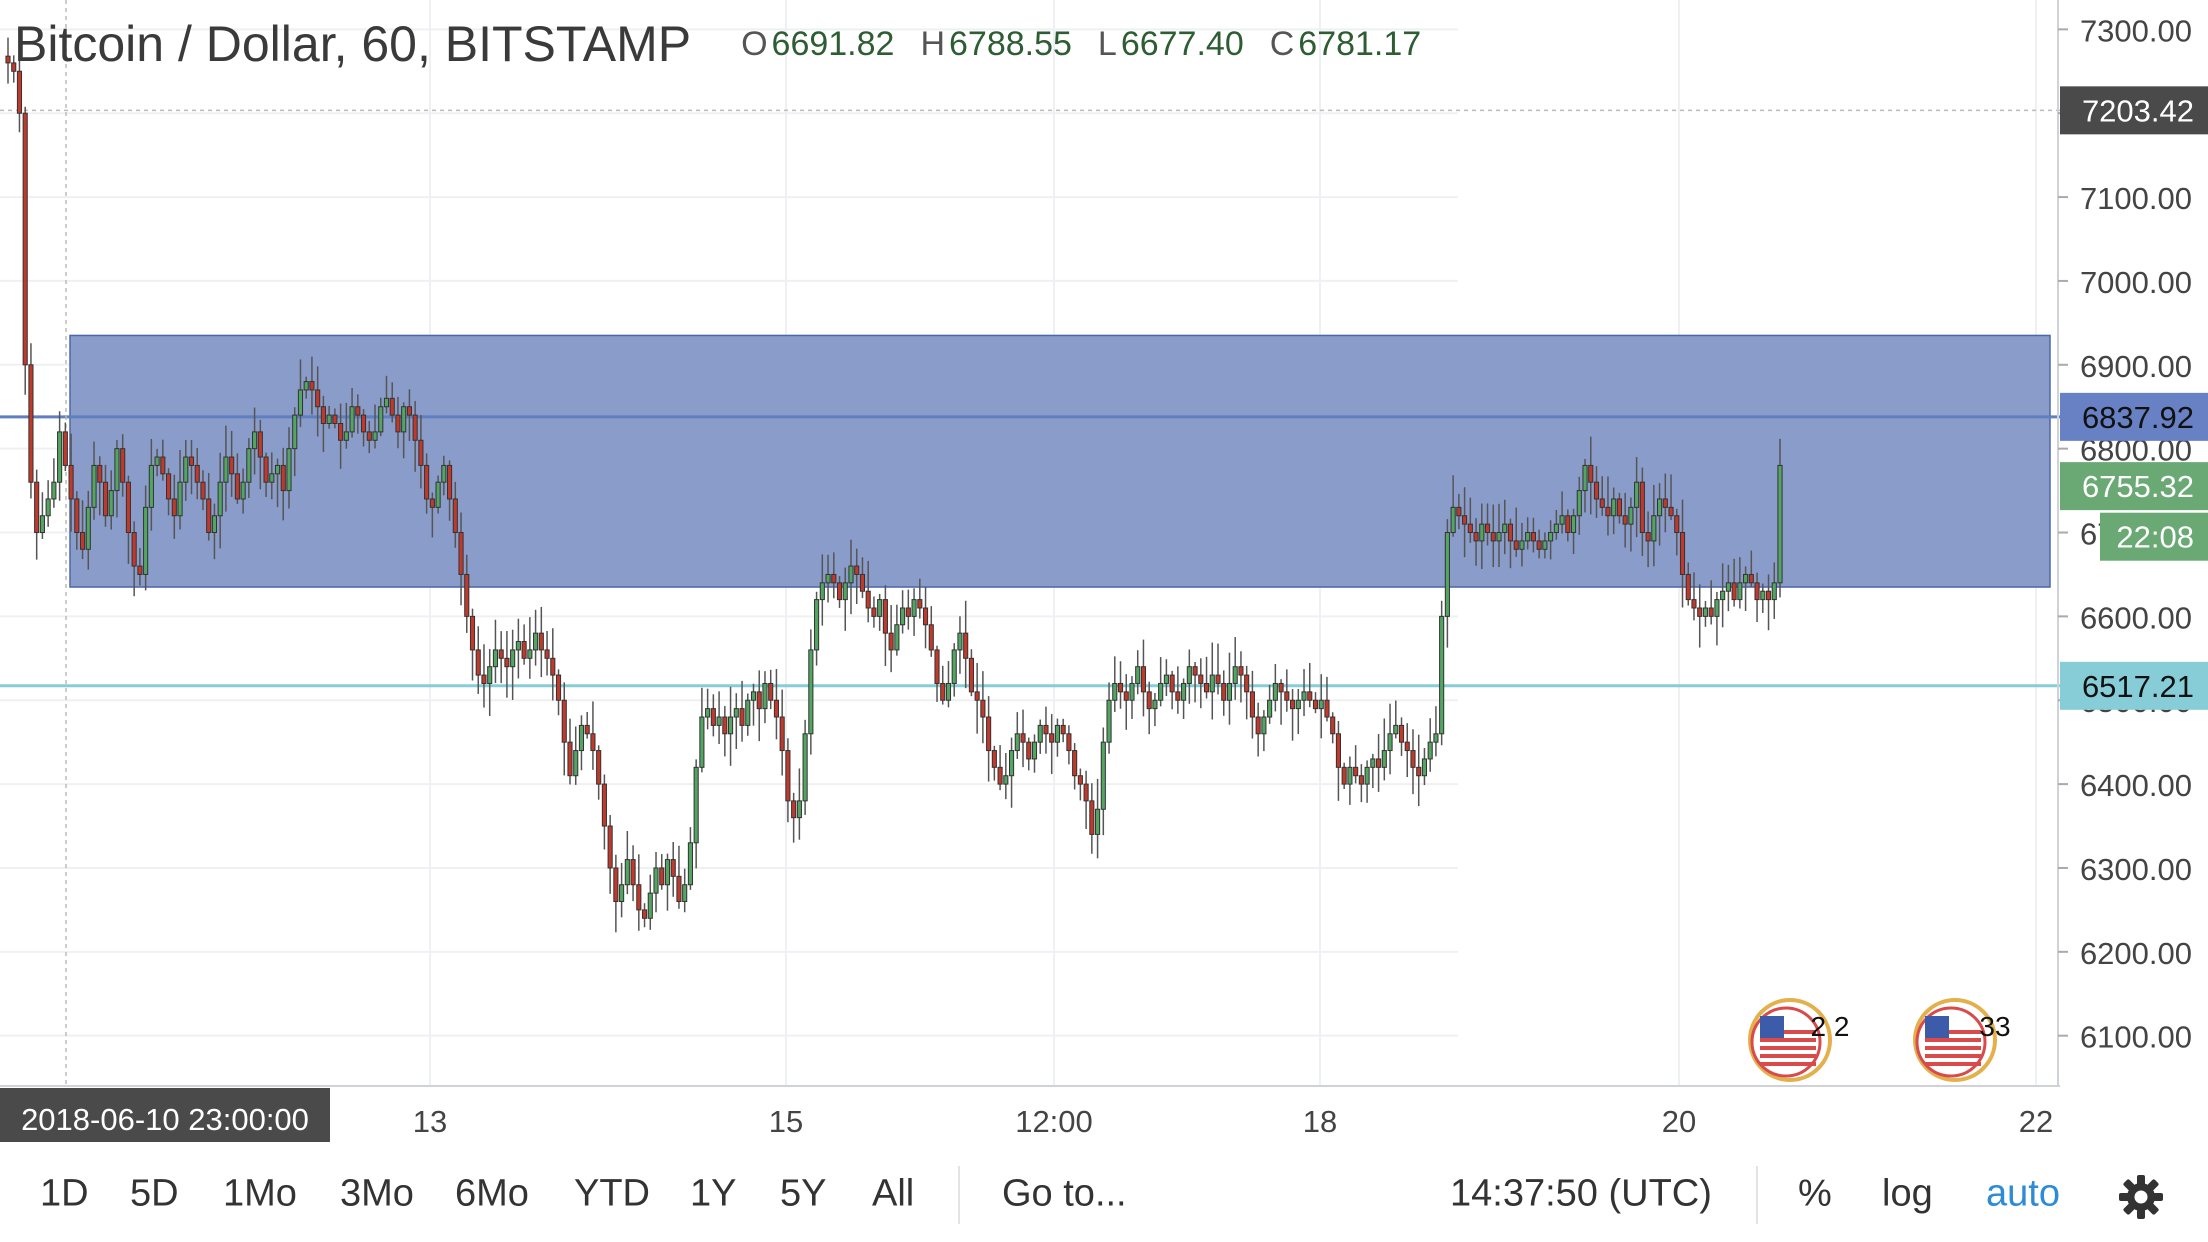 The width and height of the screenshot is (2208, 1242). What do you see at coordinates (2136, 30) in the screenshot?
I see `price-tick-label: 7300.00` at bounding box center [2136, 30].